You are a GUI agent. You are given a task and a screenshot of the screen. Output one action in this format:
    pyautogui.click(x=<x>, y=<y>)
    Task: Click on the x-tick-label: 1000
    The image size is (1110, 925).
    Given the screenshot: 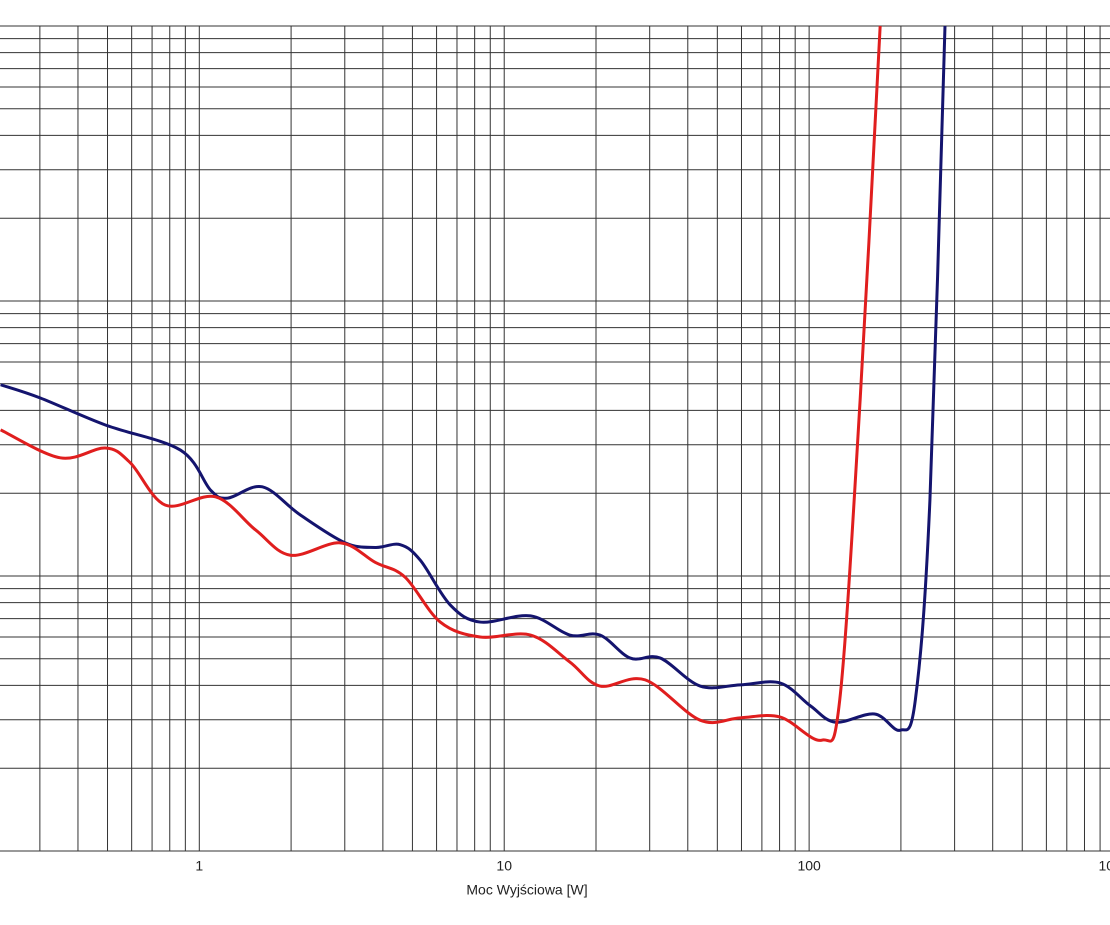 What is the action you would take?
    pyautogui.click(x=1104, y=866)
    